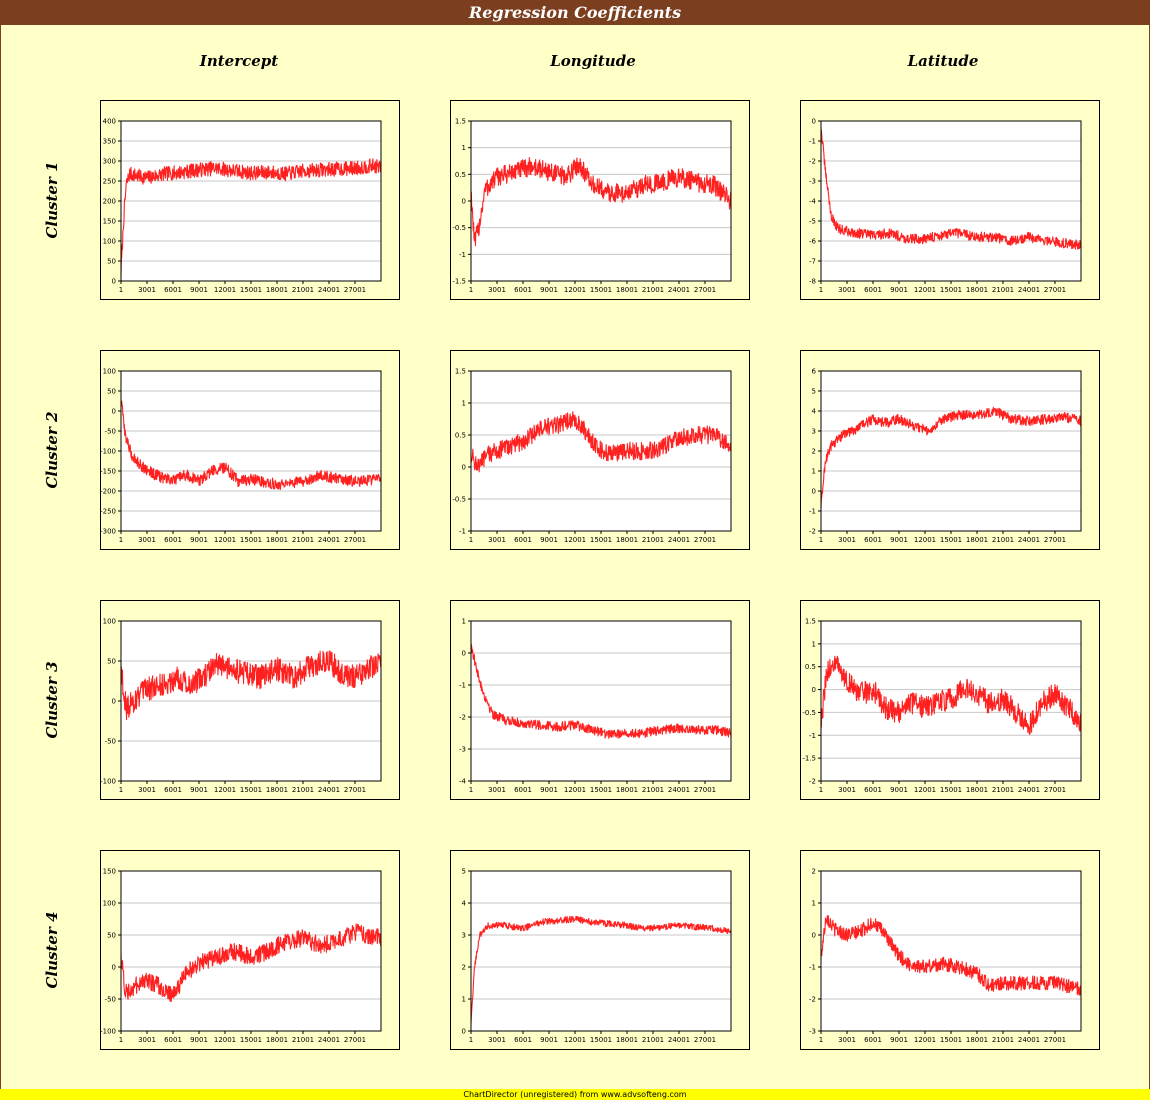 This screenshot has height=1100, width=1150. What do you see at coordinates (108, 532) in the screenshot?
I see `y-tick-label: -300` at bounding box center [108, 532].